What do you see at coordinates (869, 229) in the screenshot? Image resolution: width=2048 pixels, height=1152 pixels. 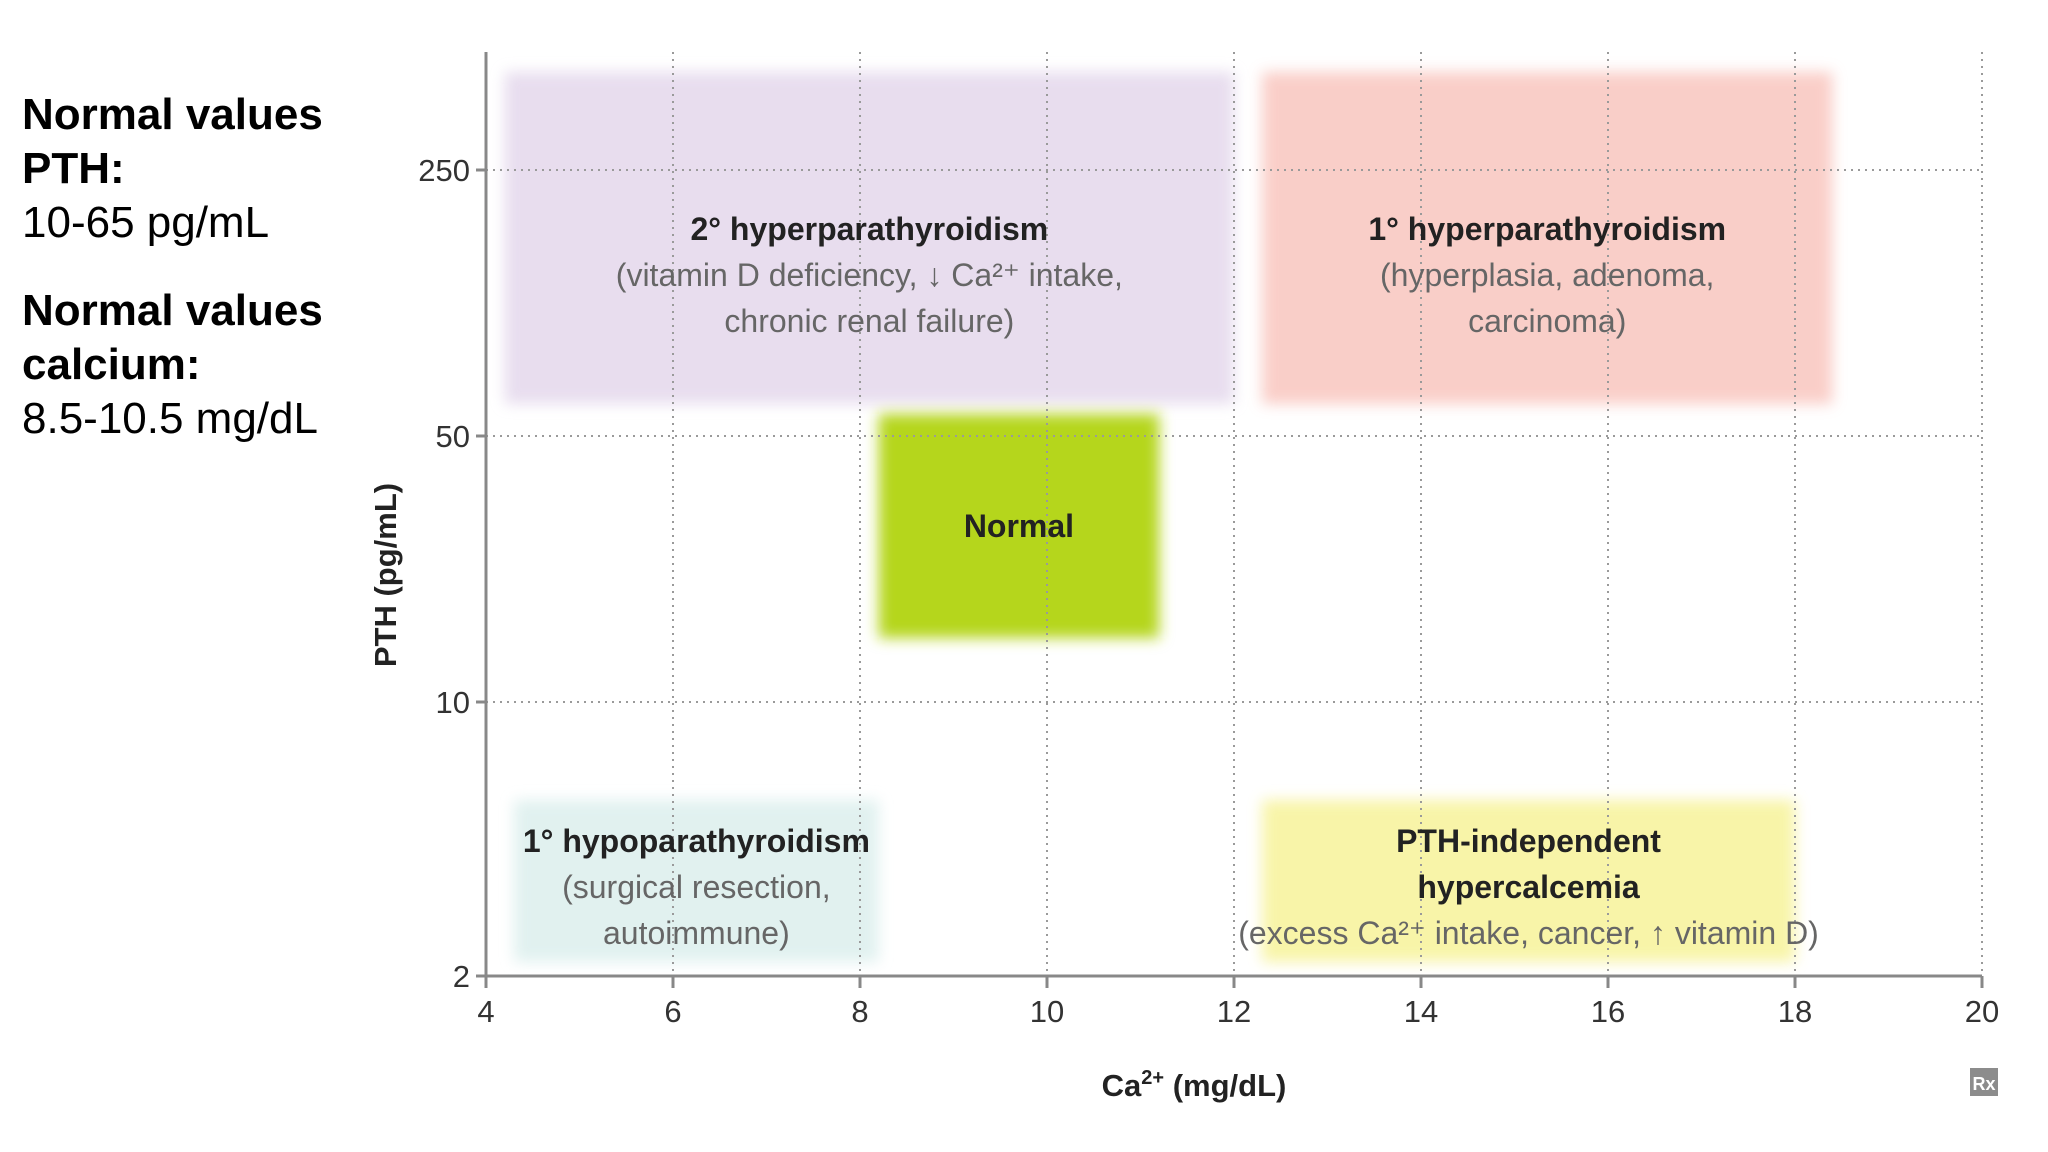 I see `region-0-text-0: 2° hyperparathyroidism` at bounding box center [869, 229].